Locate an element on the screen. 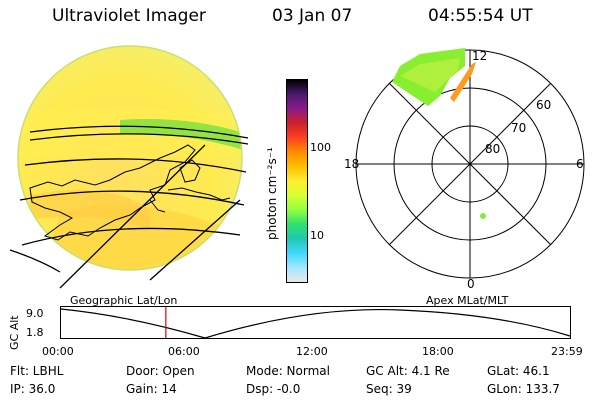 Image resolution: width=600 pixels, height=400 pixels. lat-label-60: 60 is located at coordinates (543, 105).